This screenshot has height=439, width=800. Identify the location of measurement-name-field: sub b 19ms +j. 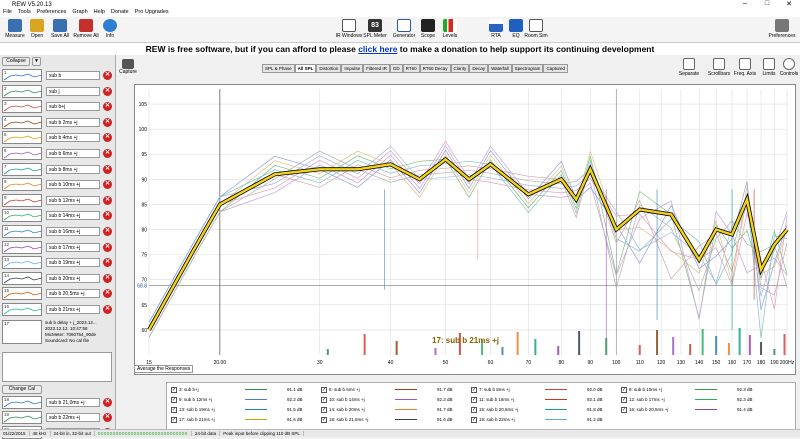
(73, 263).